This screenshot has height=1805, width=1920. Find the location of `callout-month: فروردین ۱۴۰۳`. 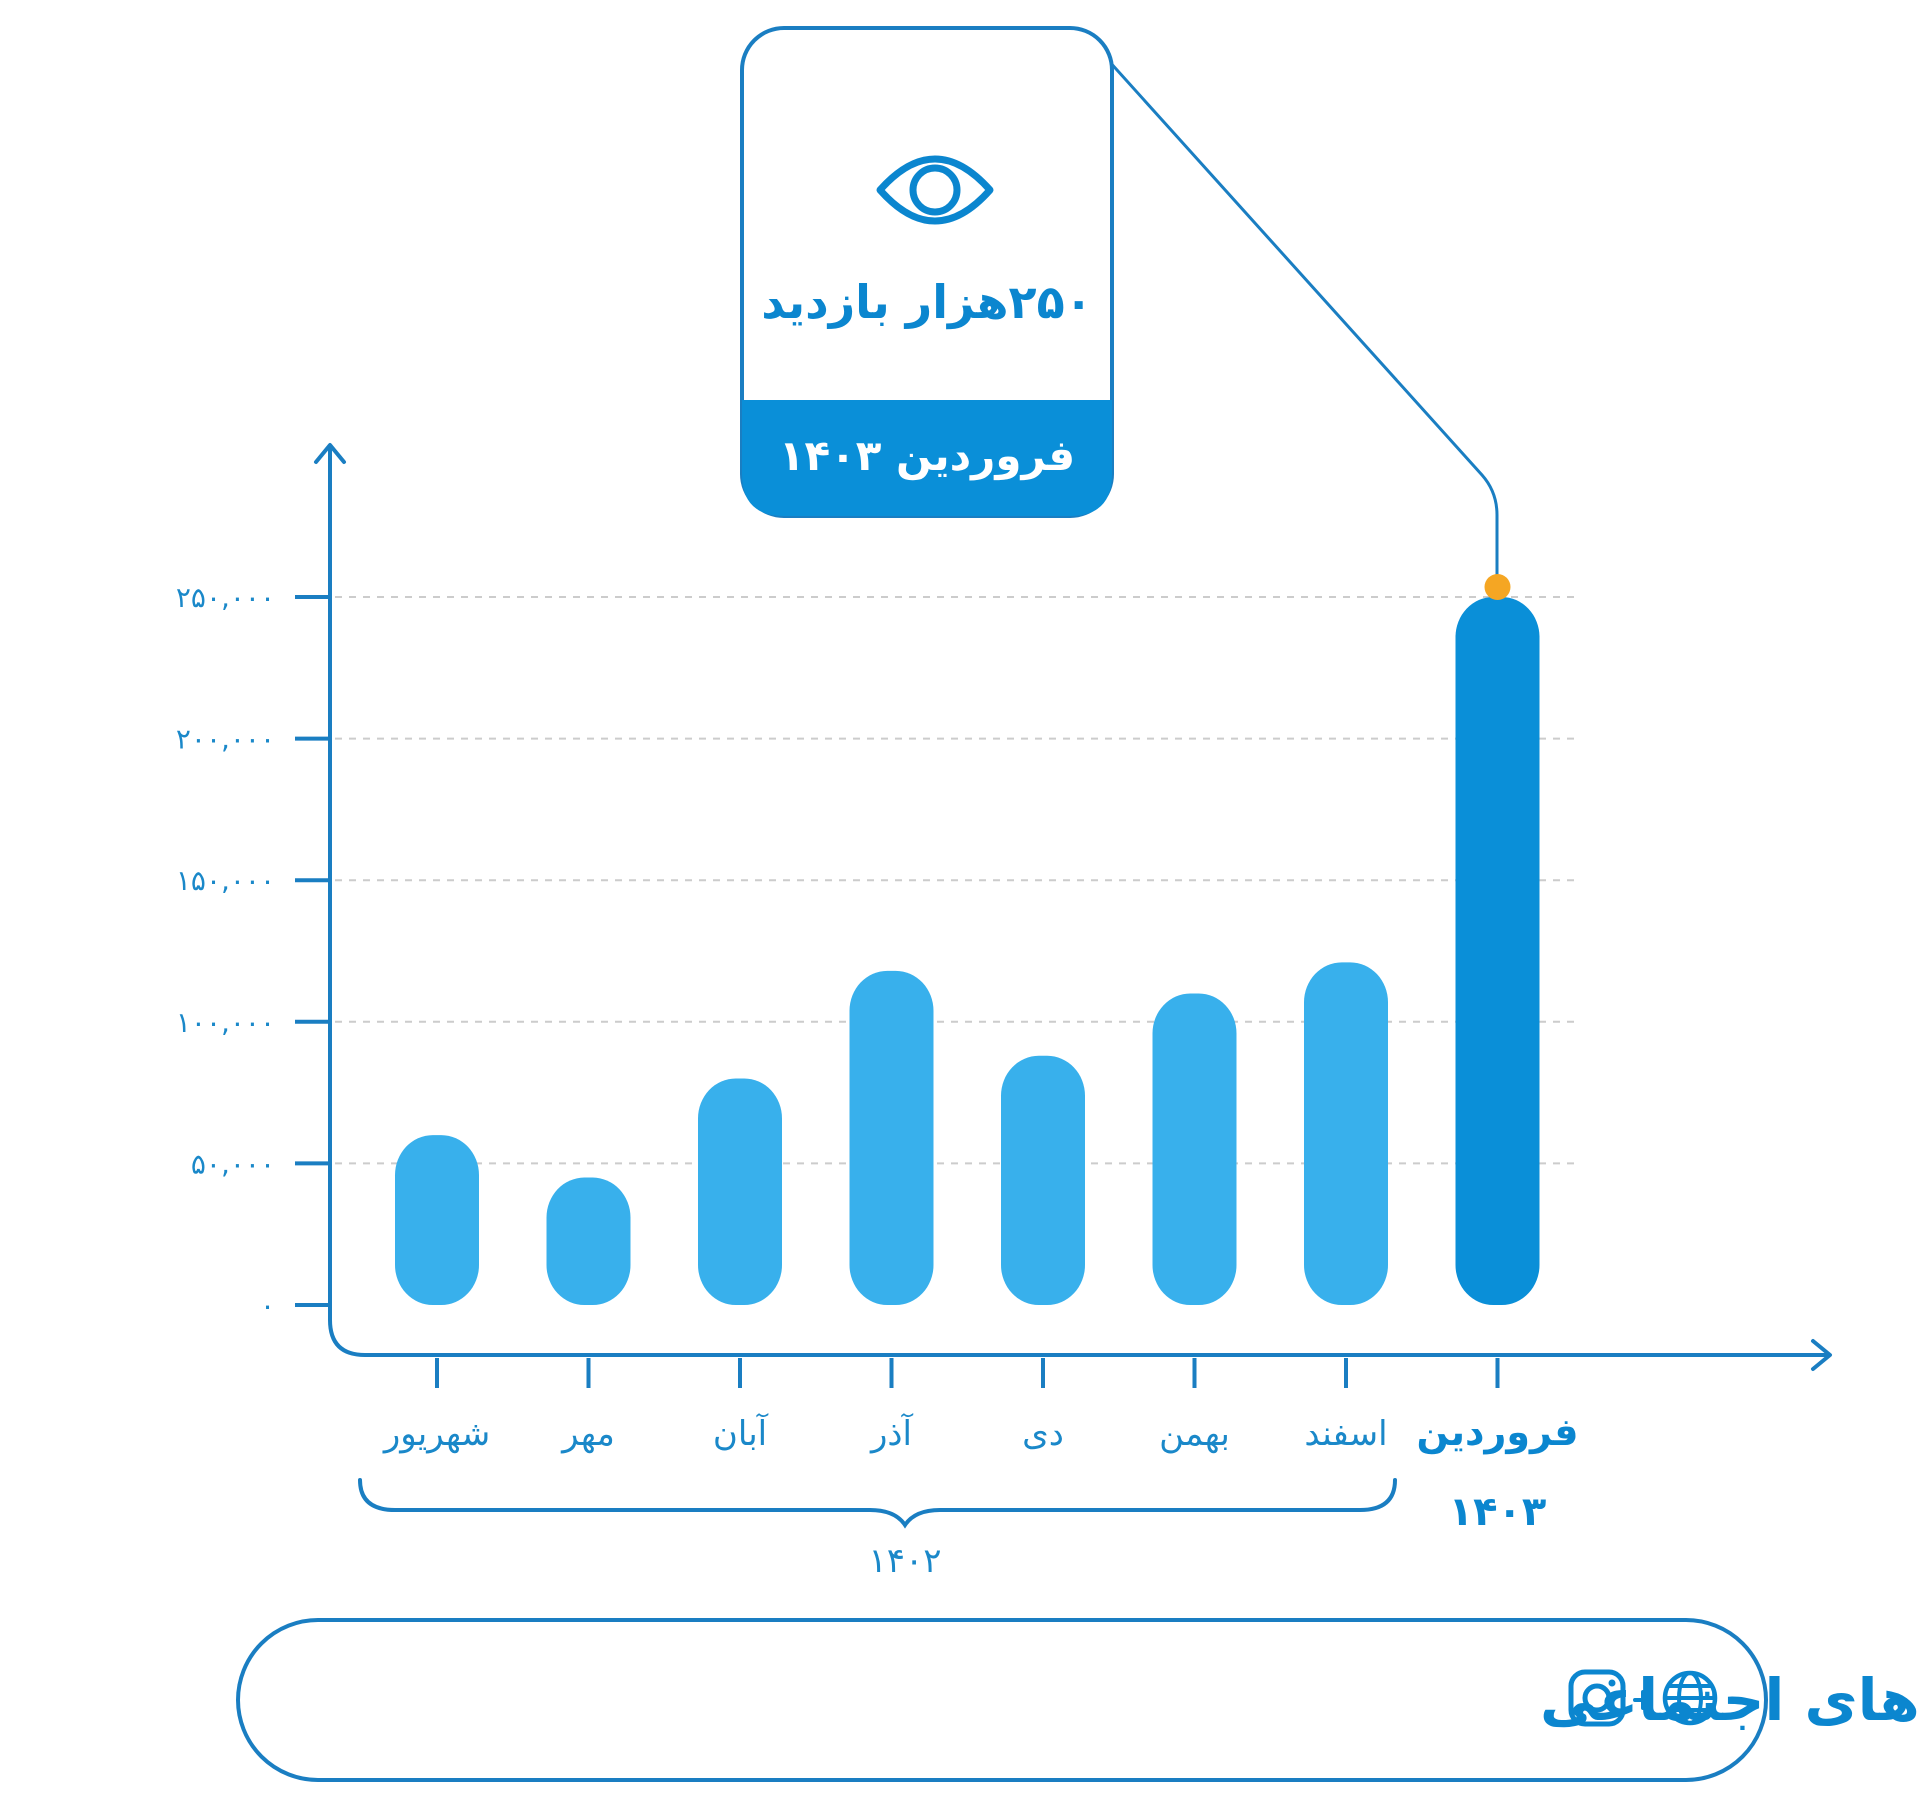

callout-month: فروردین ۱۴۰۳ is located at coordinates (927, 456).